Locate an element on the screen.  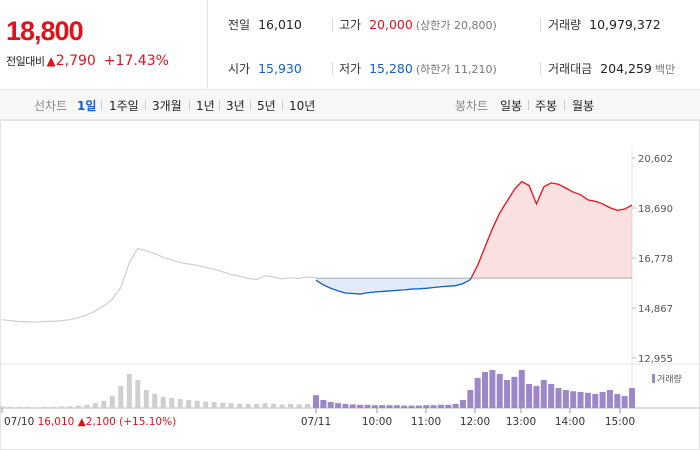
stat-value: 15,930 is located at coordinates (280, 68).